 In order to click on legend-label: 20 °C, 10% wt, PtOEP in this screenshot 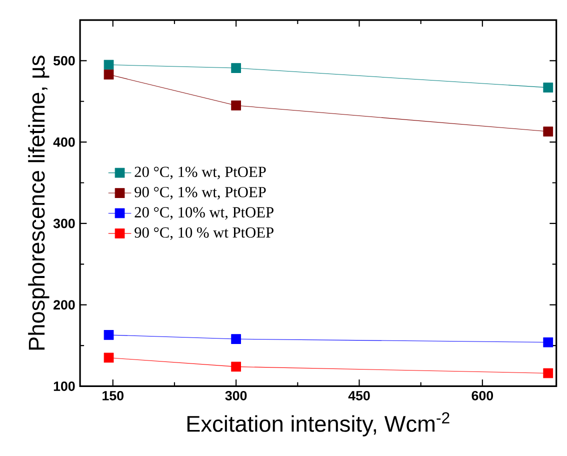, I will do `click(204, 213)`.